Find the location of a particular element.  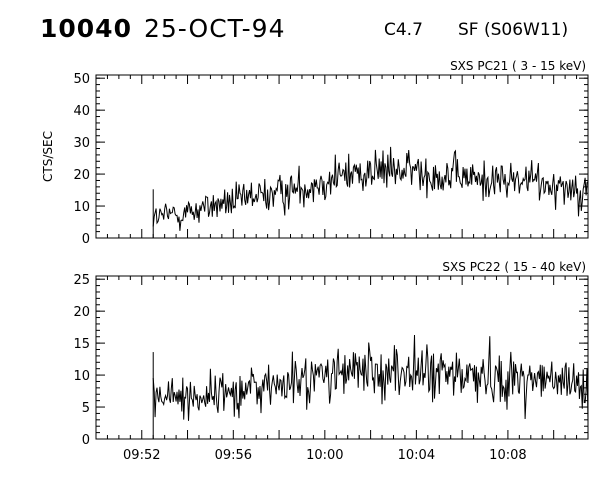

x-tick-label: 10:08 is located at coordinates (507, 455).